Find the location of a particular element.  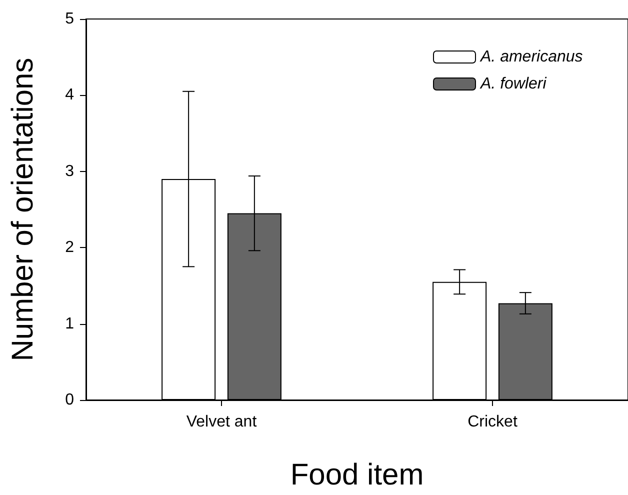

y-tick-label: 1 is located at coordinates (69, 323).